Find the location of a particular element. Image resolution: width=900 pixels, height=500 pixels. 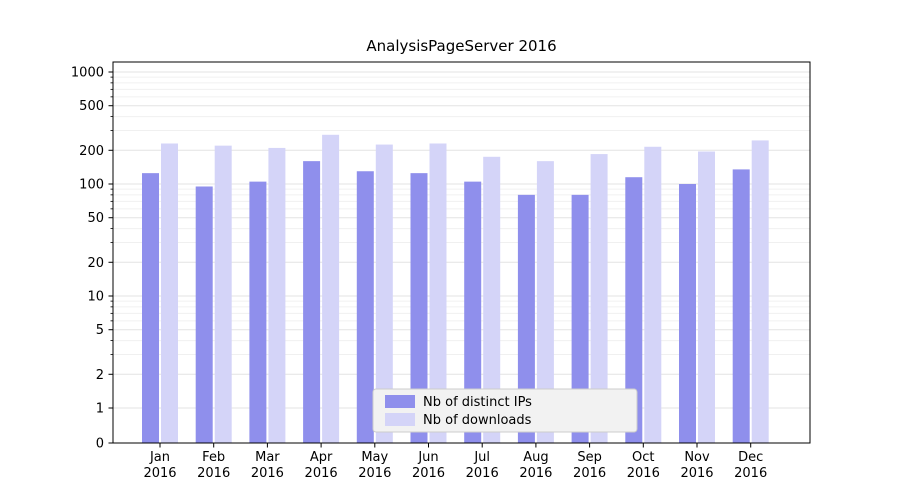

y-tick-label: 50 is located at coordinates (95, 218).